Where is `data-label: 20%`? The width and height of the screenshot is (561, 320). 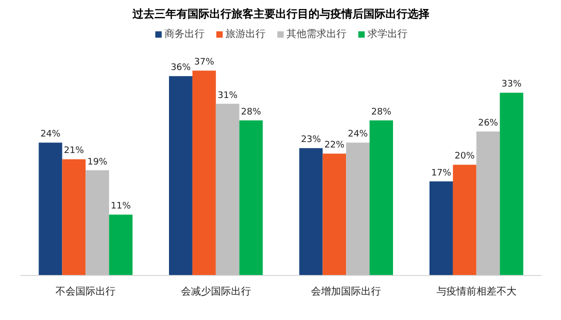 data-label: 20% is located at coordinates (465, 157).